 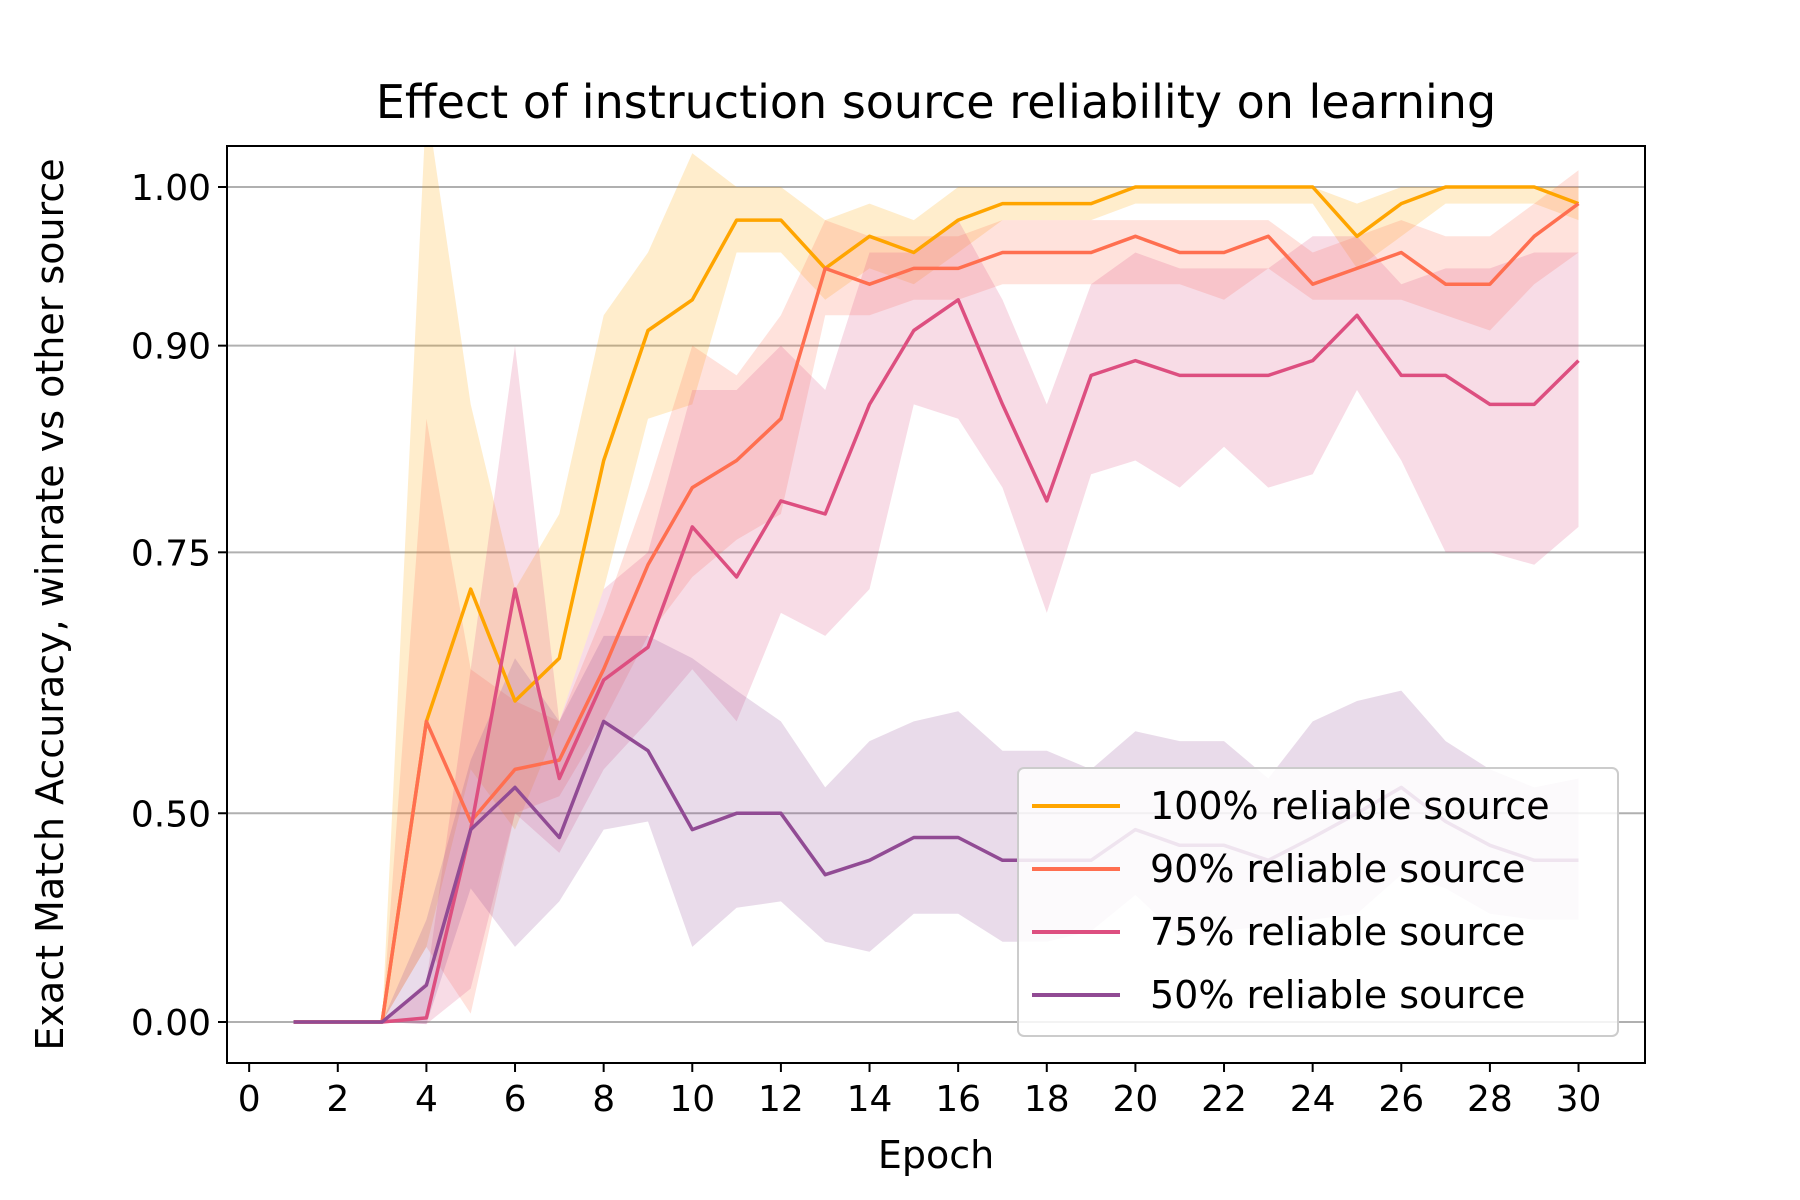 I want to click on y-axis-ticks: 0.00 0.50 0.75 0.90 1.00, so click(x=179, y=606).